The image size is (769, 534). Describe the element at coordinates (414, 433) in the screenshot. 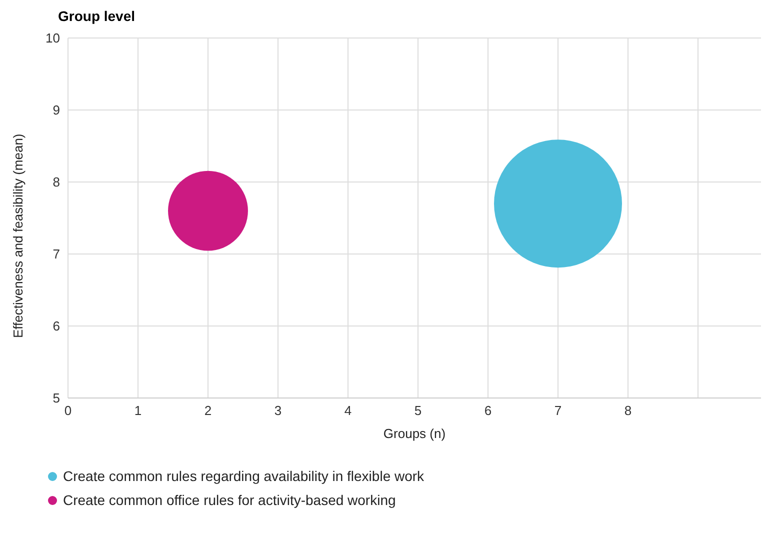

I see `x-axis-title: Groups (n)` at that location.